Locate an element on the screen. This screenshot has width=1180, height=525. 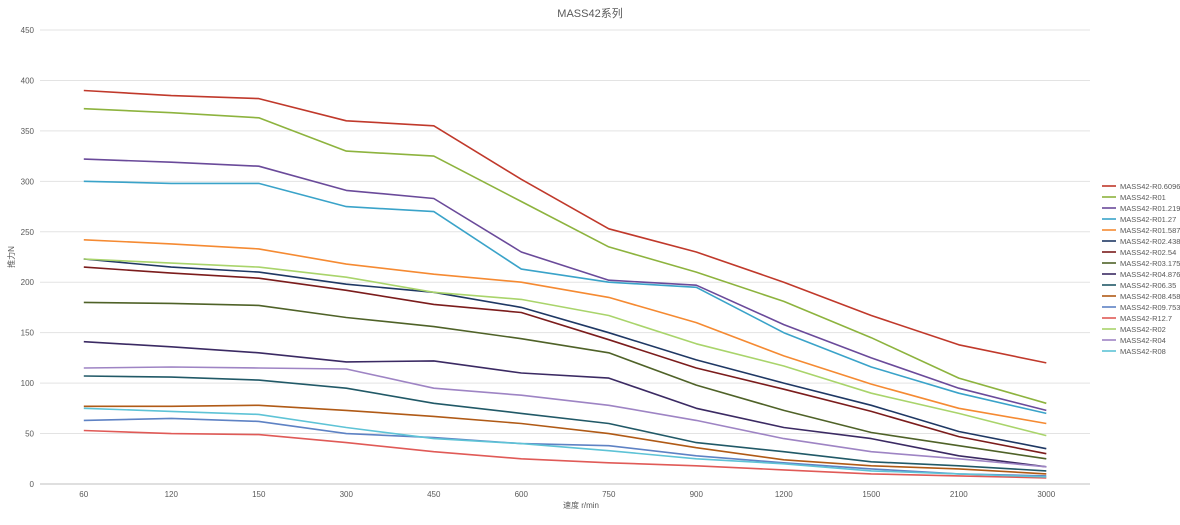
legend-label: MASS42-R01.2192 is located at coordinates (1150, 208).